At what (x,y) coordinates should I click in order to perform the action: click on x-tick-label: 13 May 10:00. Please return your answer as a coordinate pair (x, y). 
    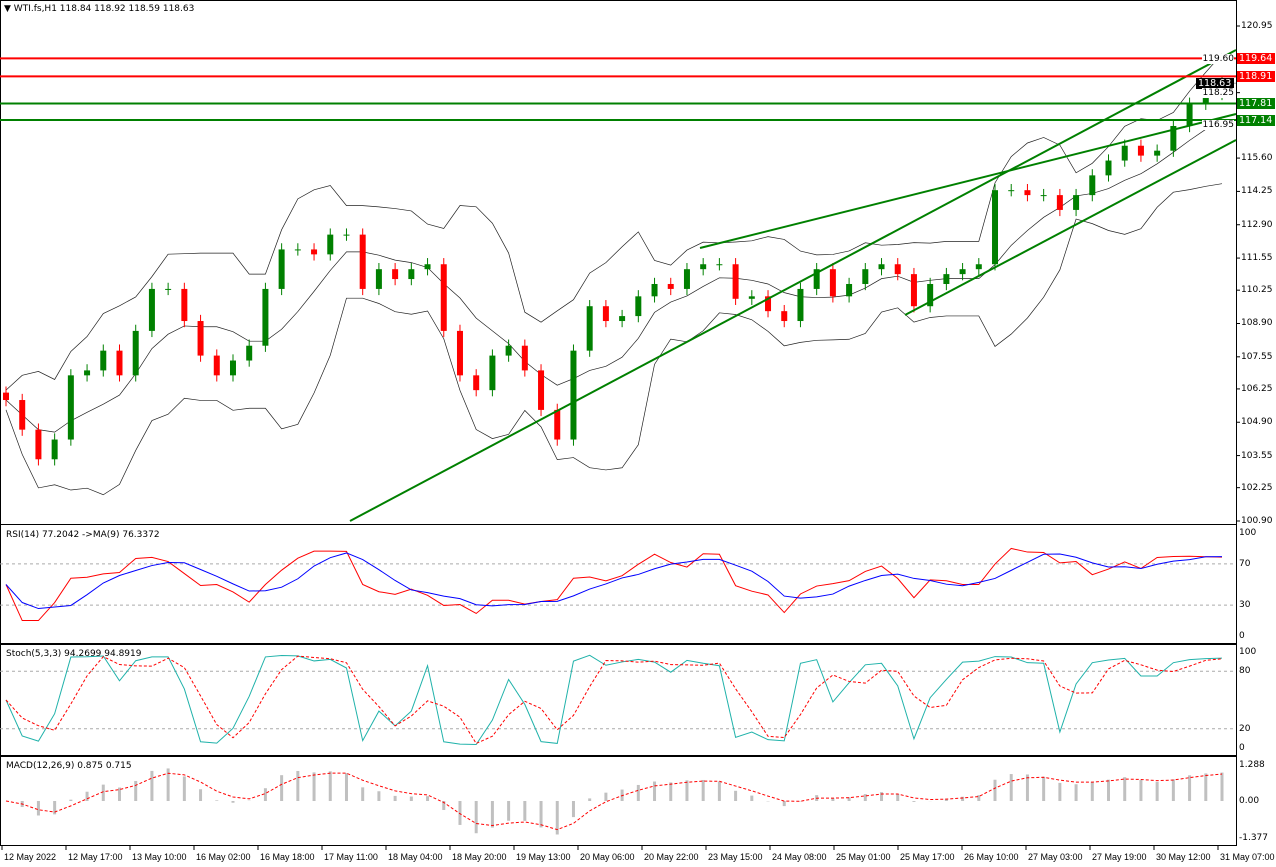
    Looking at the image, I should click on (159, 857).